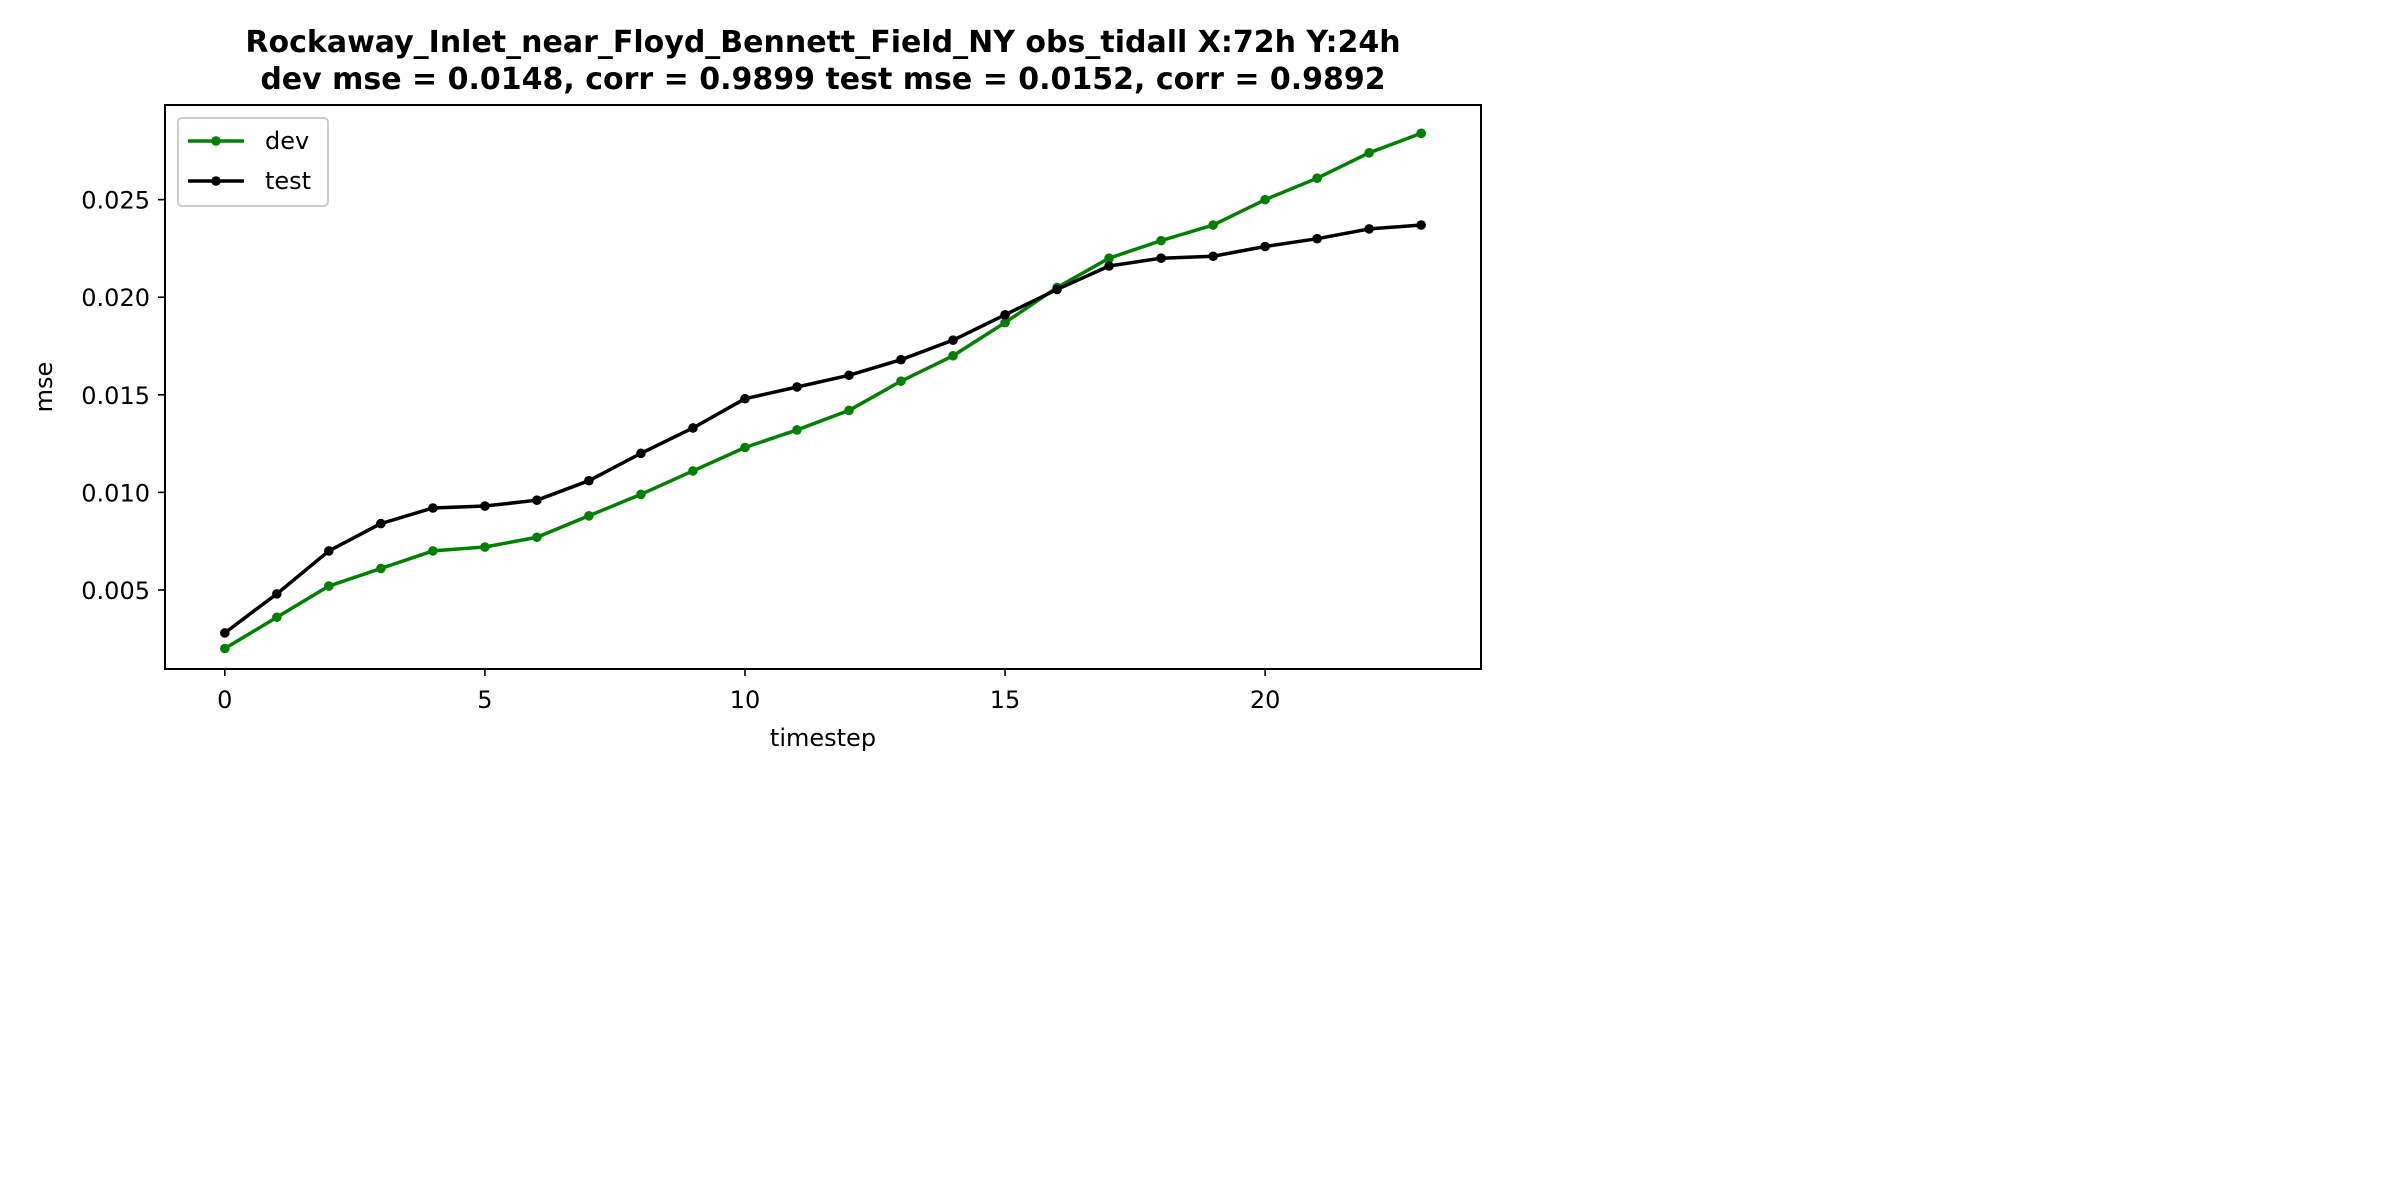 This screenshot has height=1200, width=2400. I want to click on legend-label-dev: dev, so click(287, 141).